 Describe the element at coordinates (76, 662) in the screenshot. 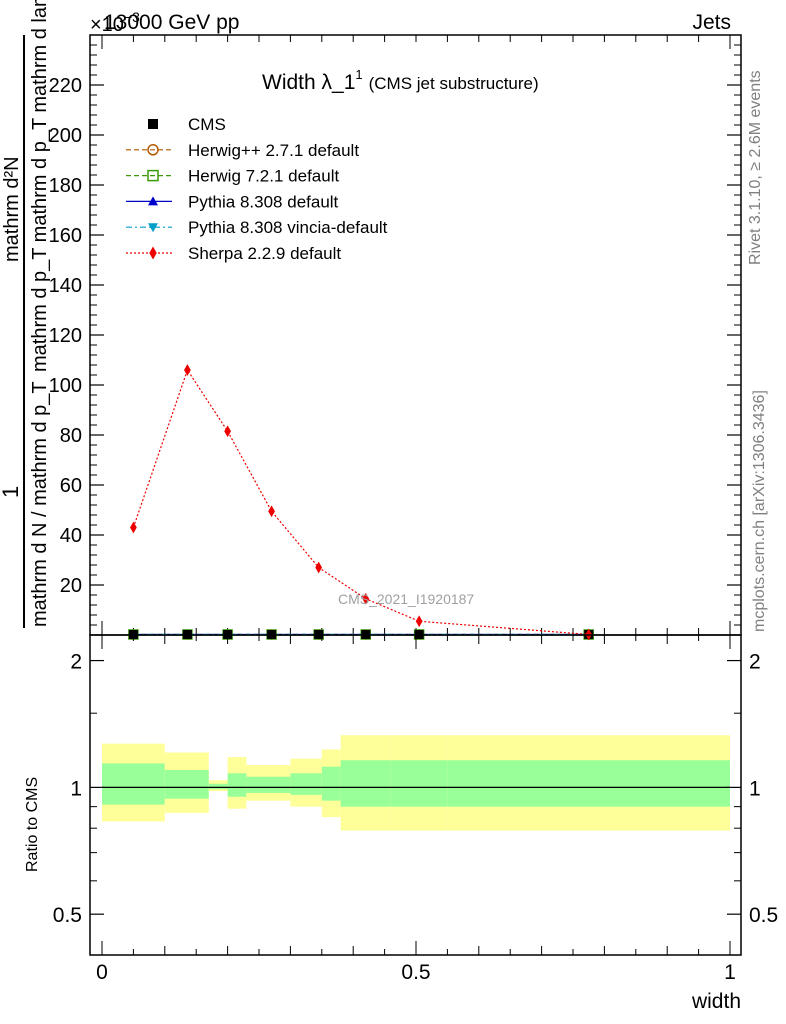

I see `ratio-y-tick-label: 2` at that location.